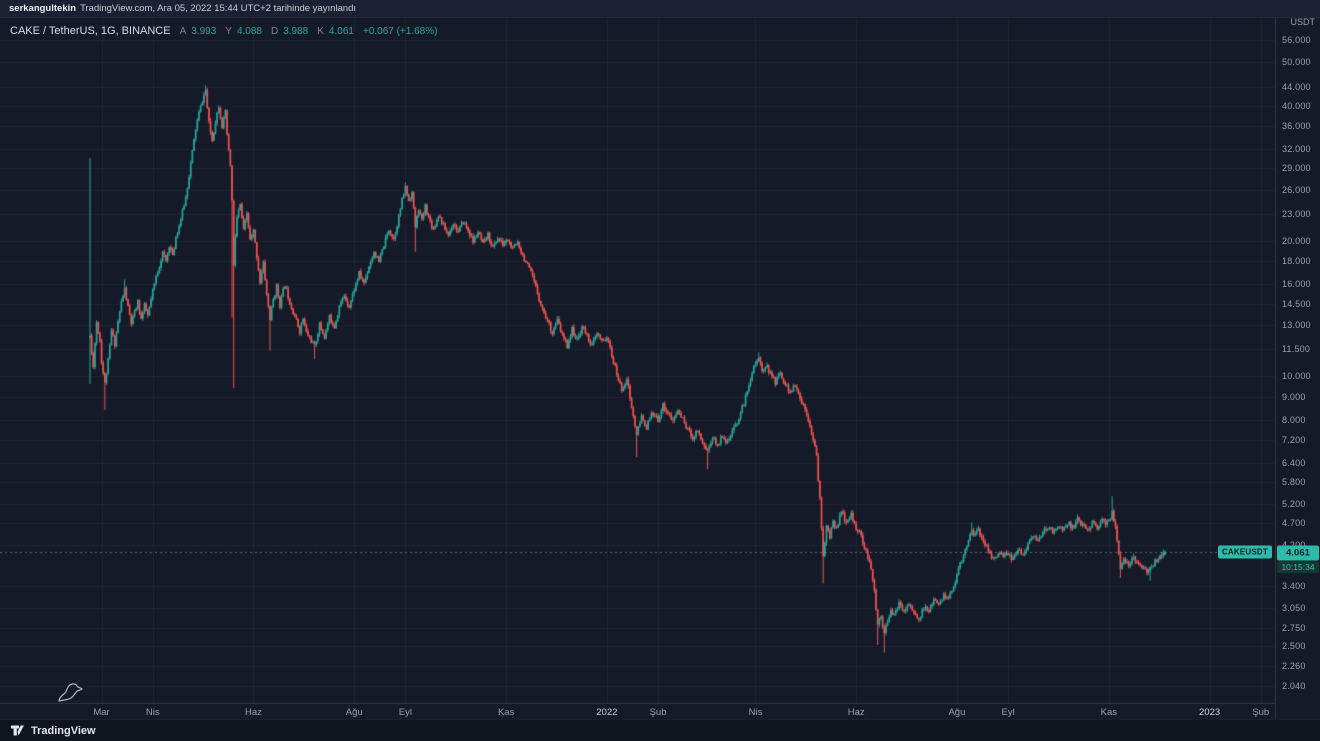 Image resolution: width=1320 pixels, height=741 pixels. What do you see at coordinates (1294, 396) in the screenshot?
I see `price-tick-label: 9.000` at bounding box center [1294, 396].